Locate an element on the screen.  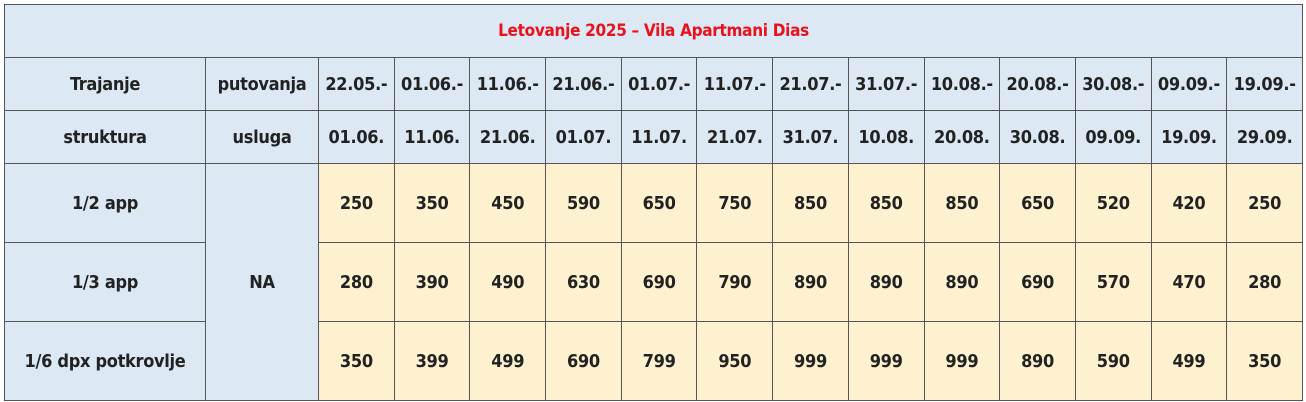
period-start-cell: 01.06.- is located at coordinates (432, 84).